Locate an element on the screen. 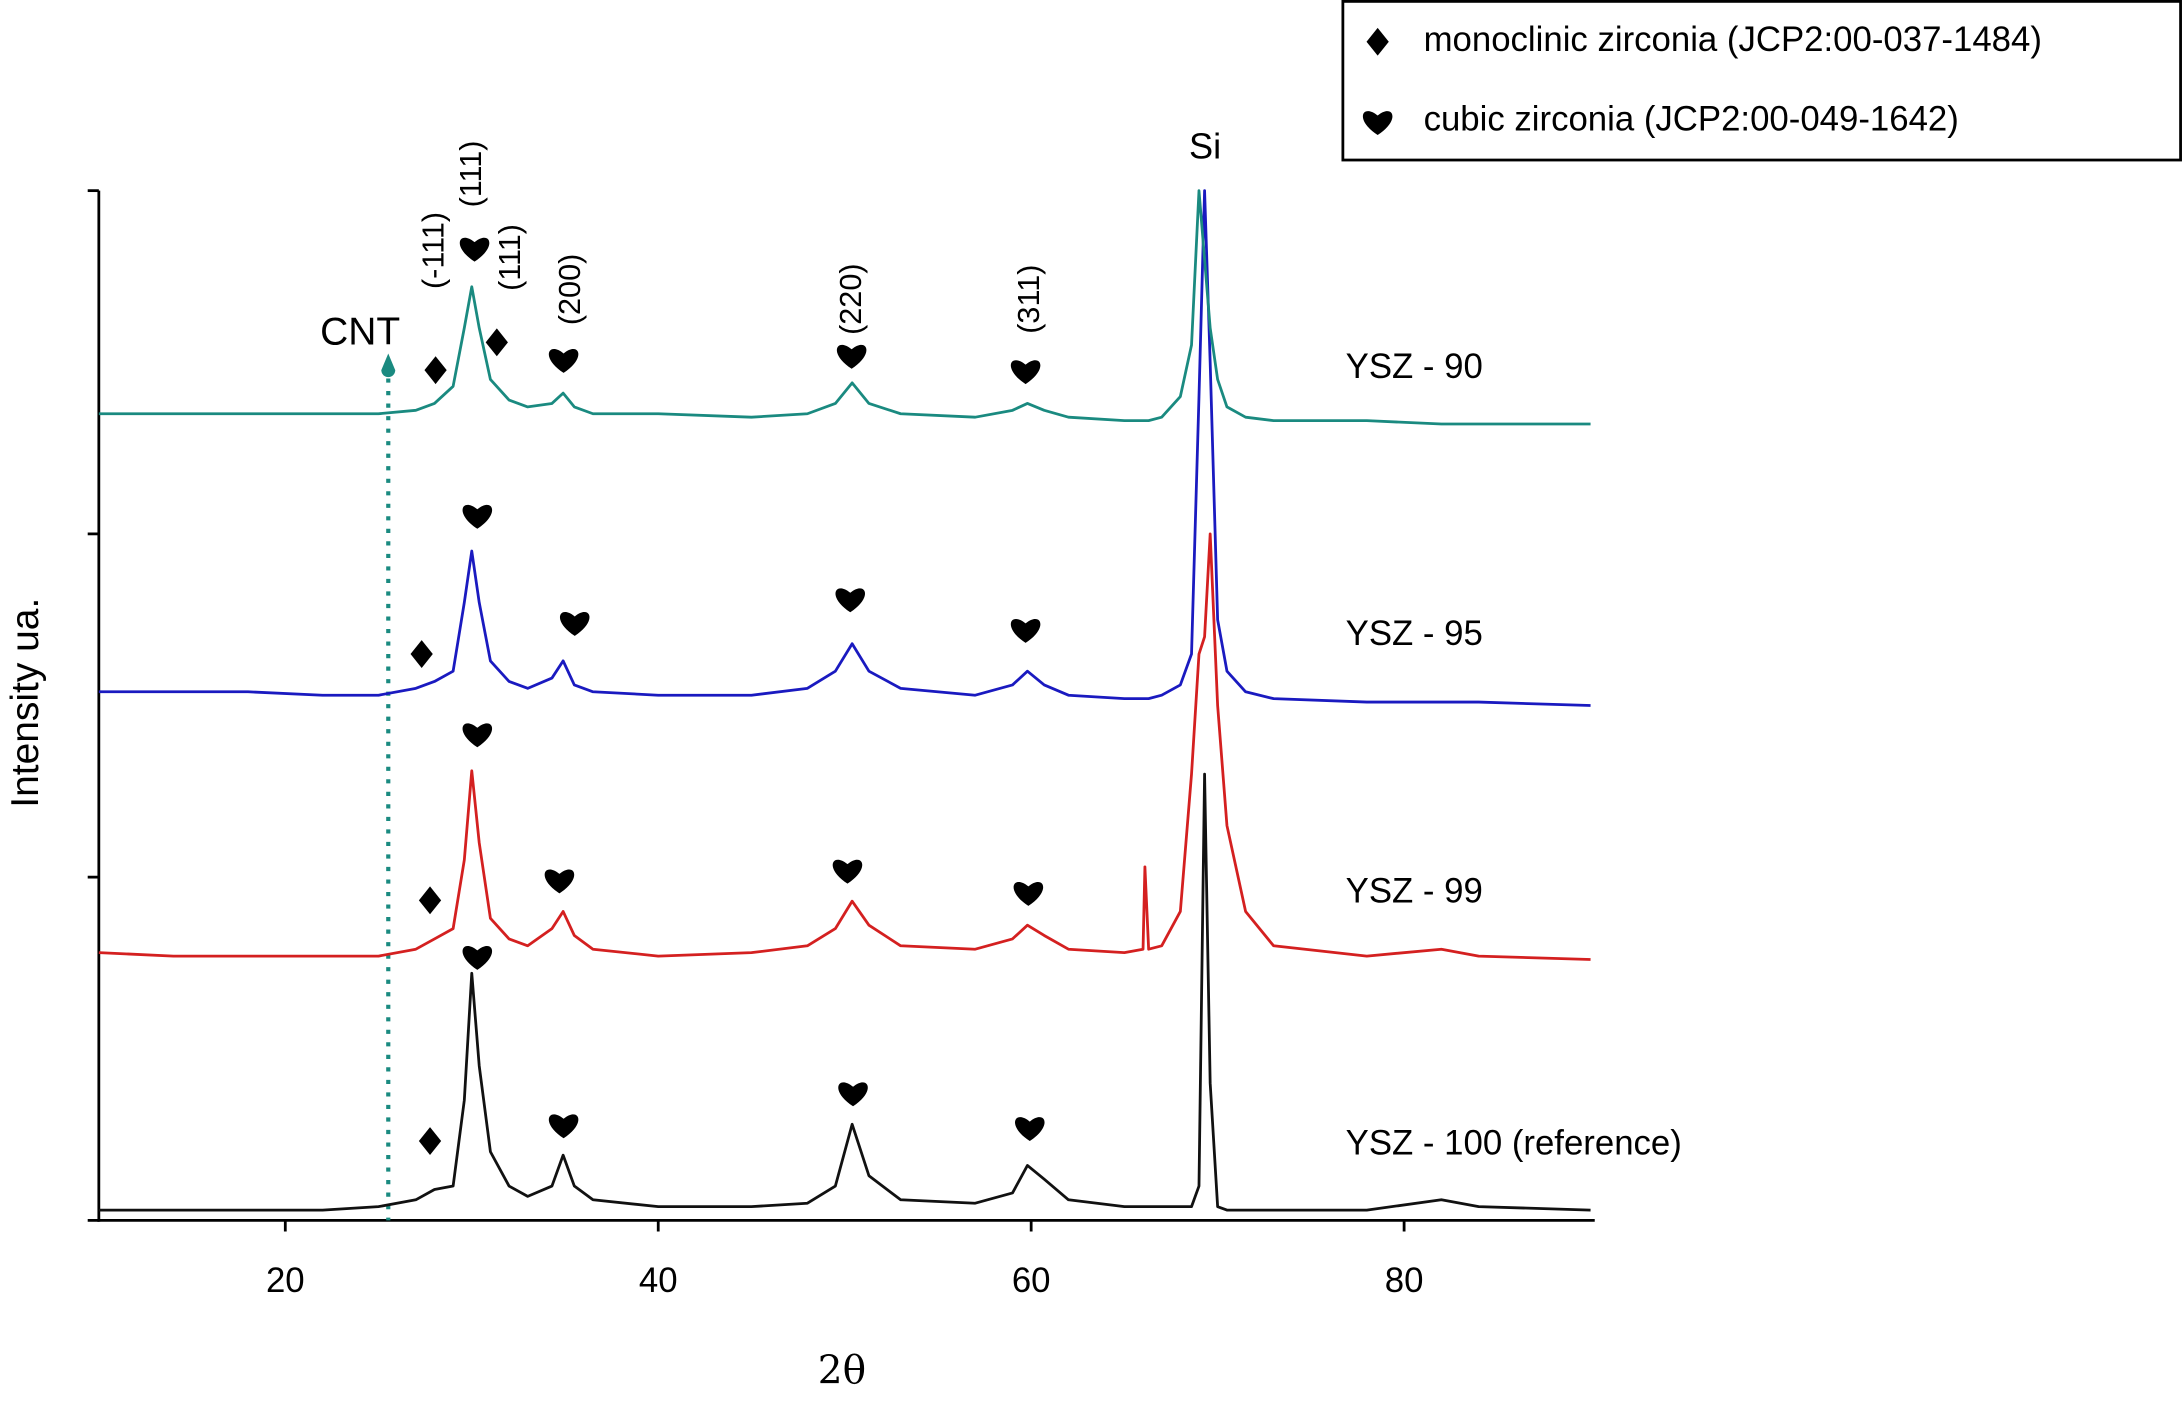 Image resolution: width=2182 pixels, height=1401 pixels. y-axis-label: Intensity ua. is located at coordinates (25, 703).